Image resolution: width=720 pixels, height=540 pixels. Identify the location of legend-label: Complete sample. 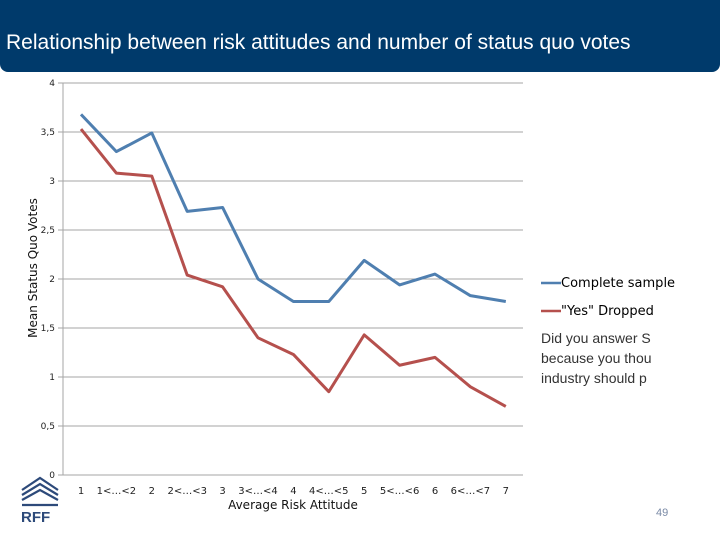
(618, 283).